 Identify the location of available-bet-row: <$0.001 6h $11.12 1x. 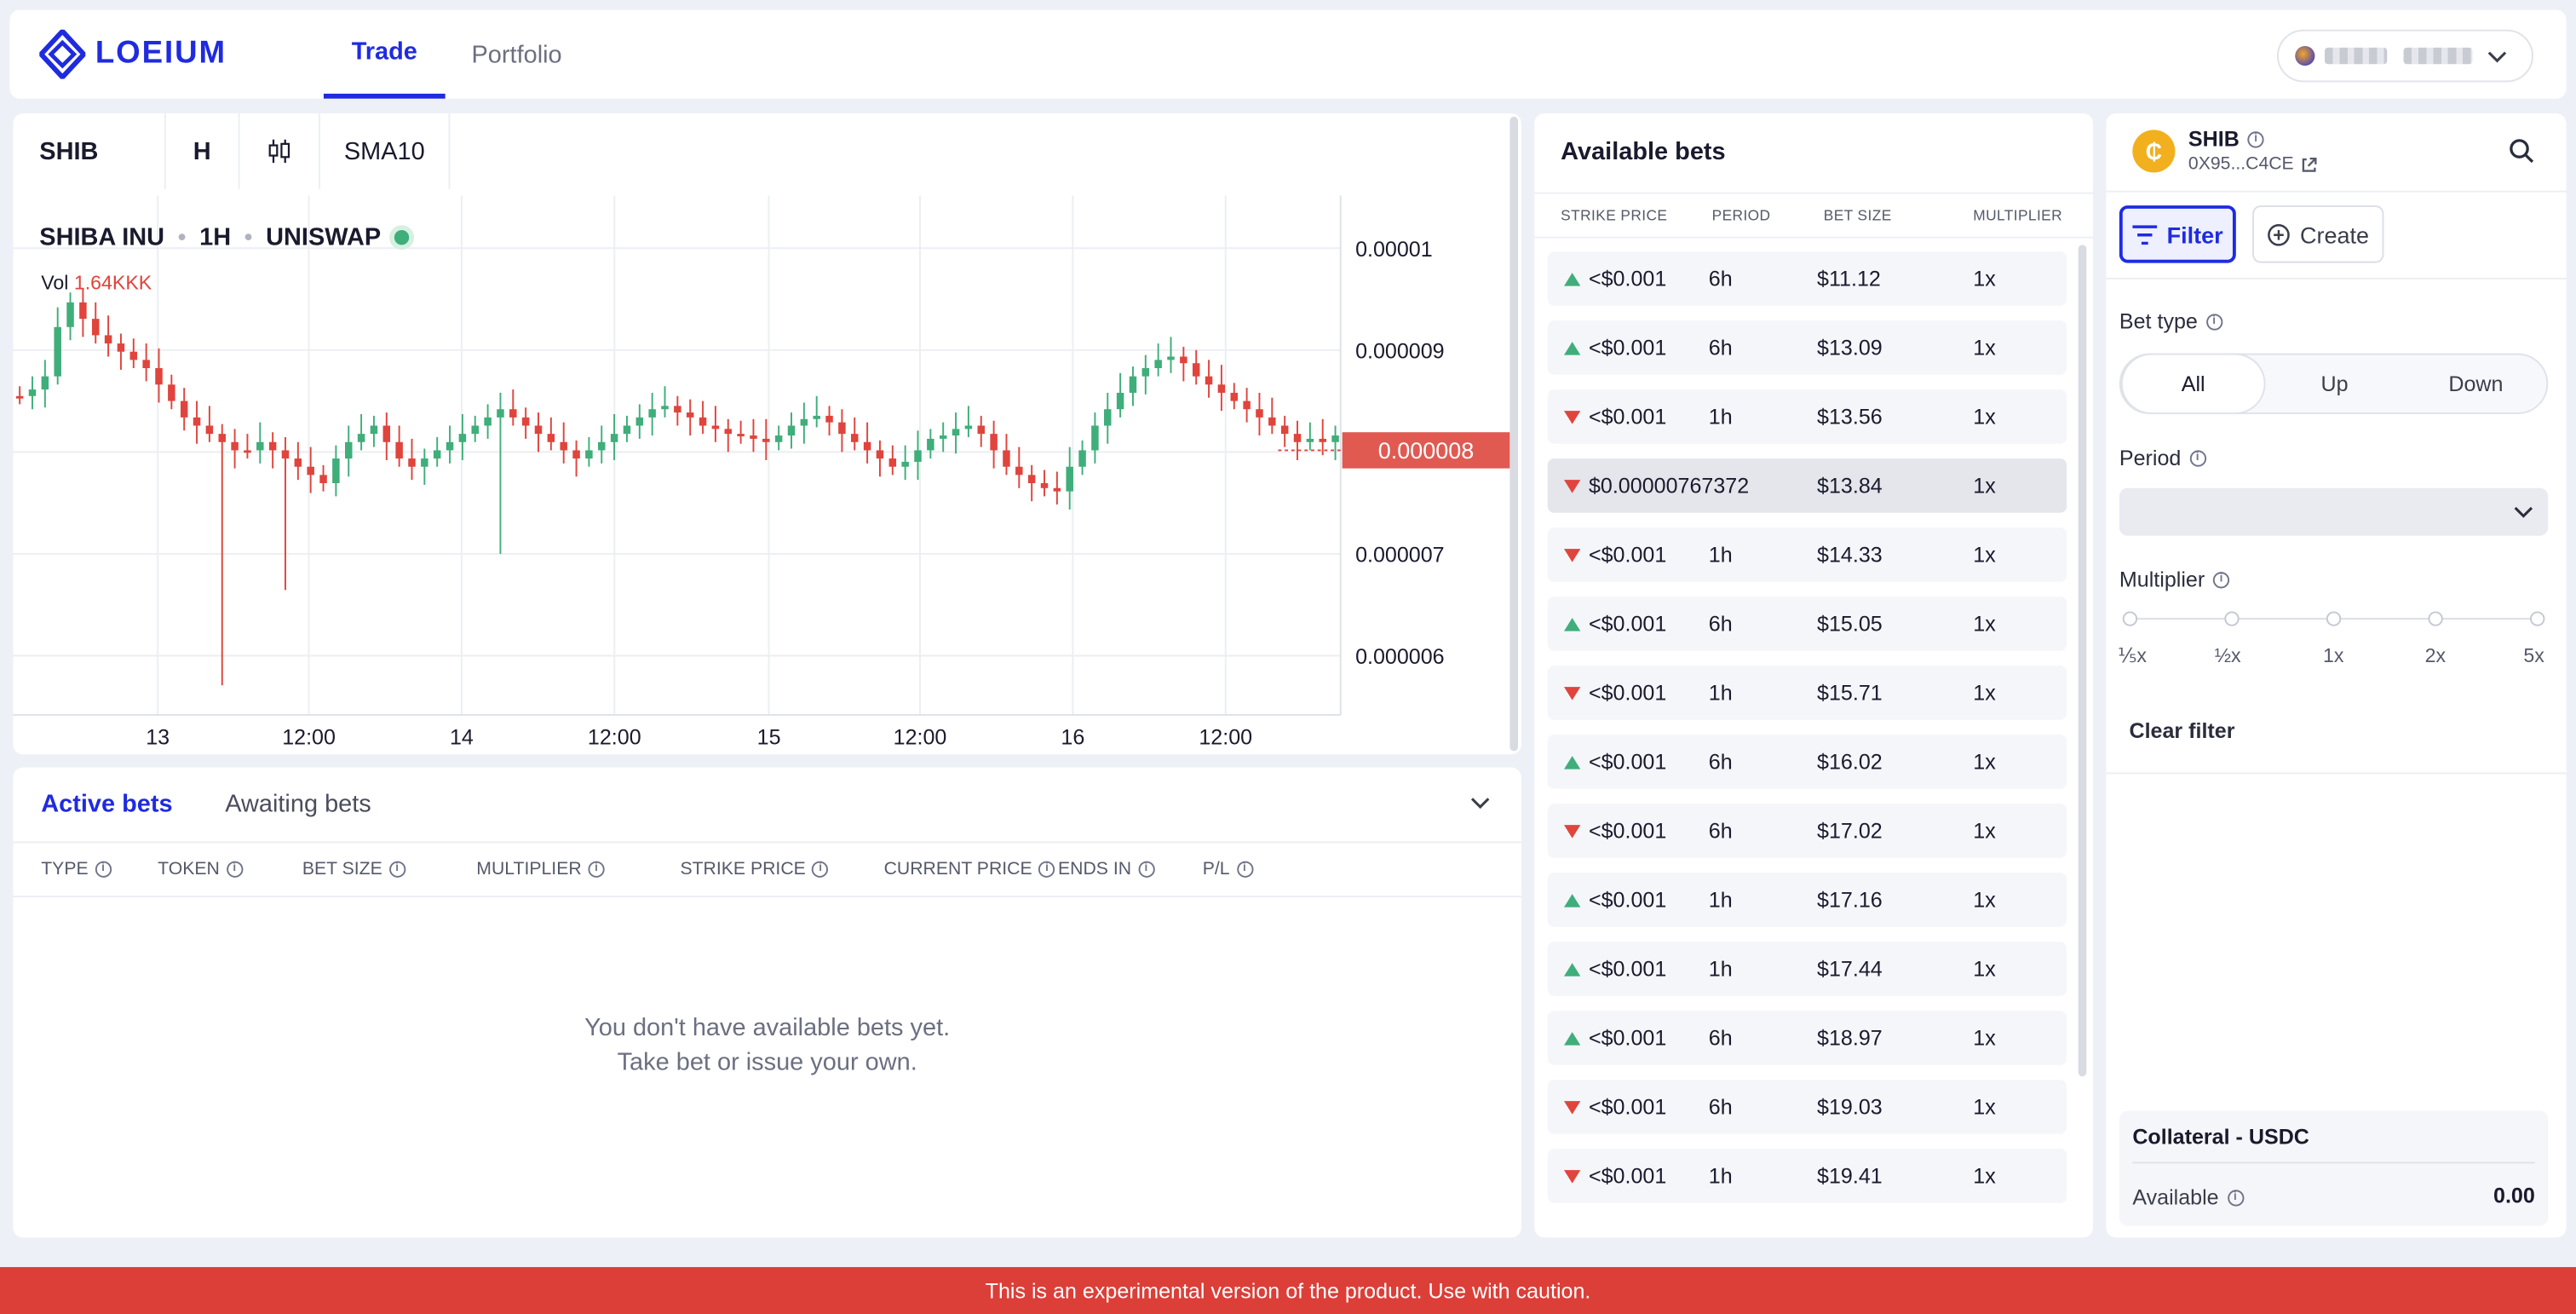
(1807, 278).